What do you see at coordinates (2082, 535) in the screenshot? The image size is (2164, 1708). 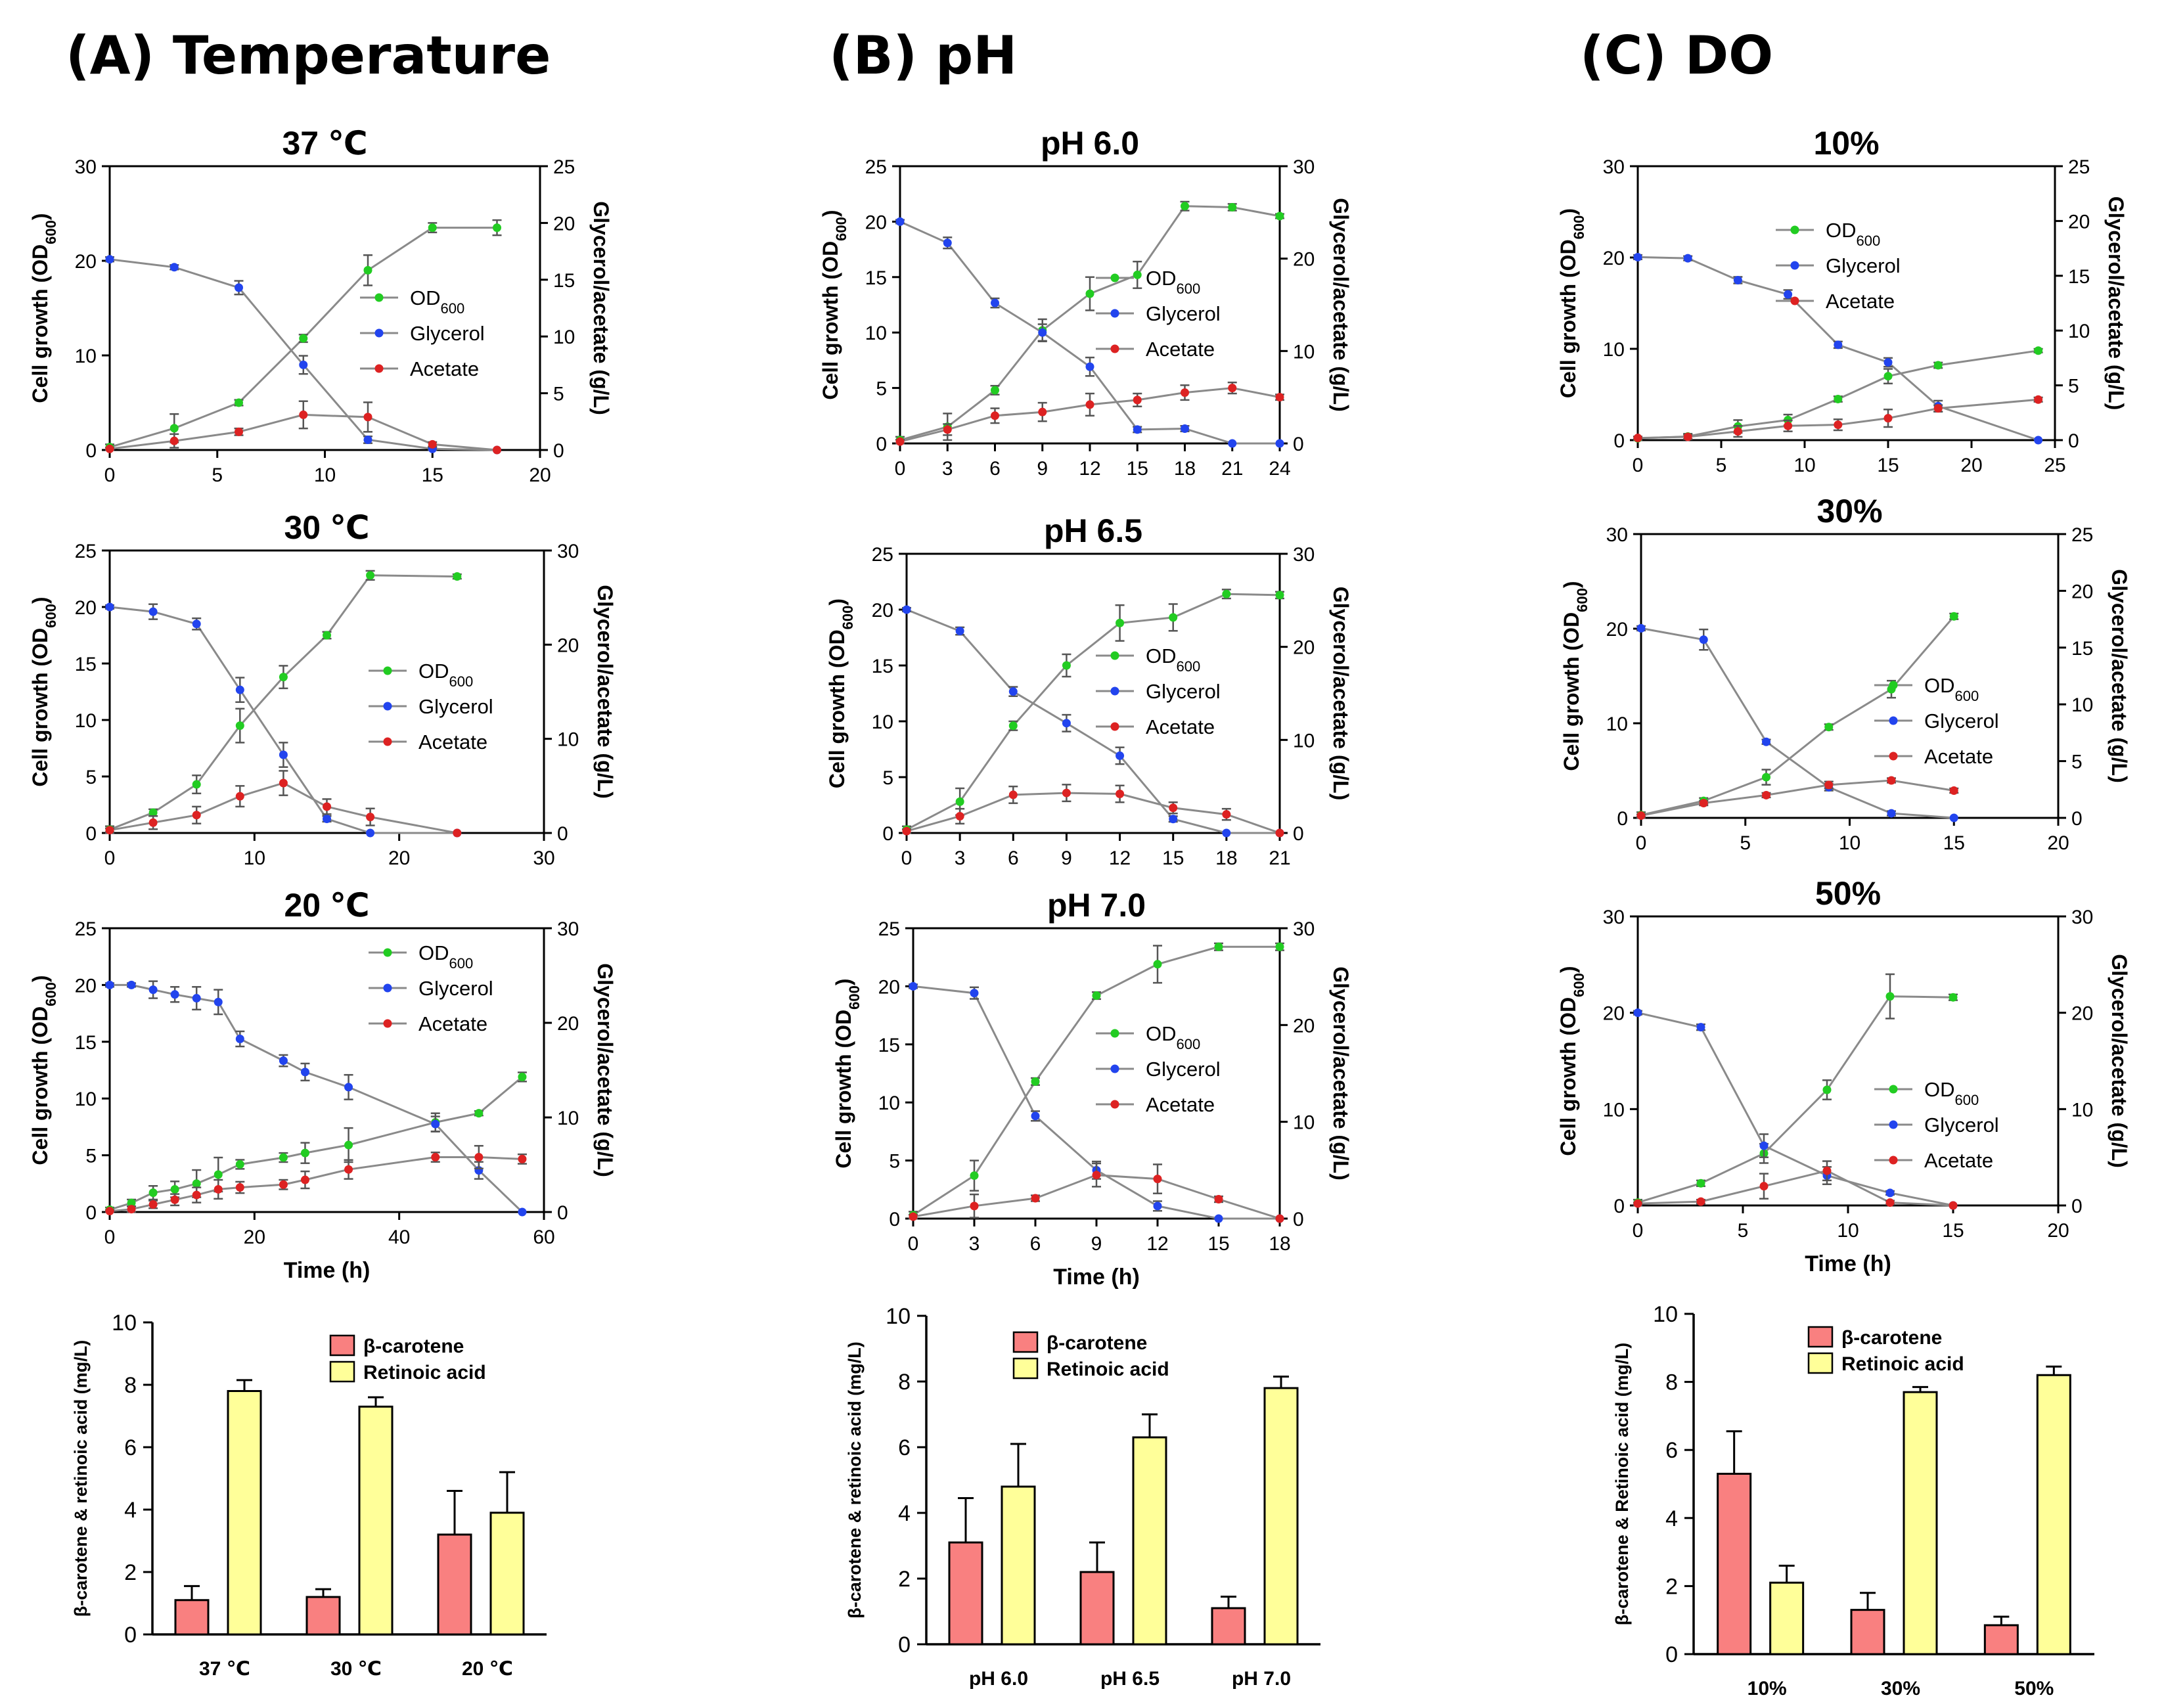 I see `y2-tick-label: 25` at bounding box center [2082, 535].